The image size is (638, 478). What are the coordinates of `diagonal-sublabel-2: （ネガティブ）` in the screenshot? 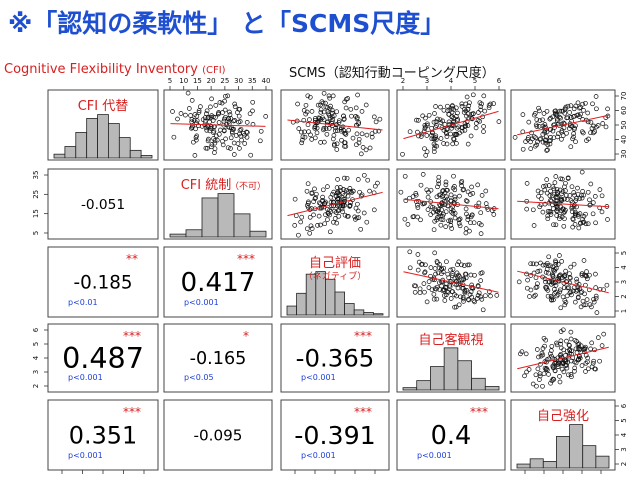 It's located at (335, 276).